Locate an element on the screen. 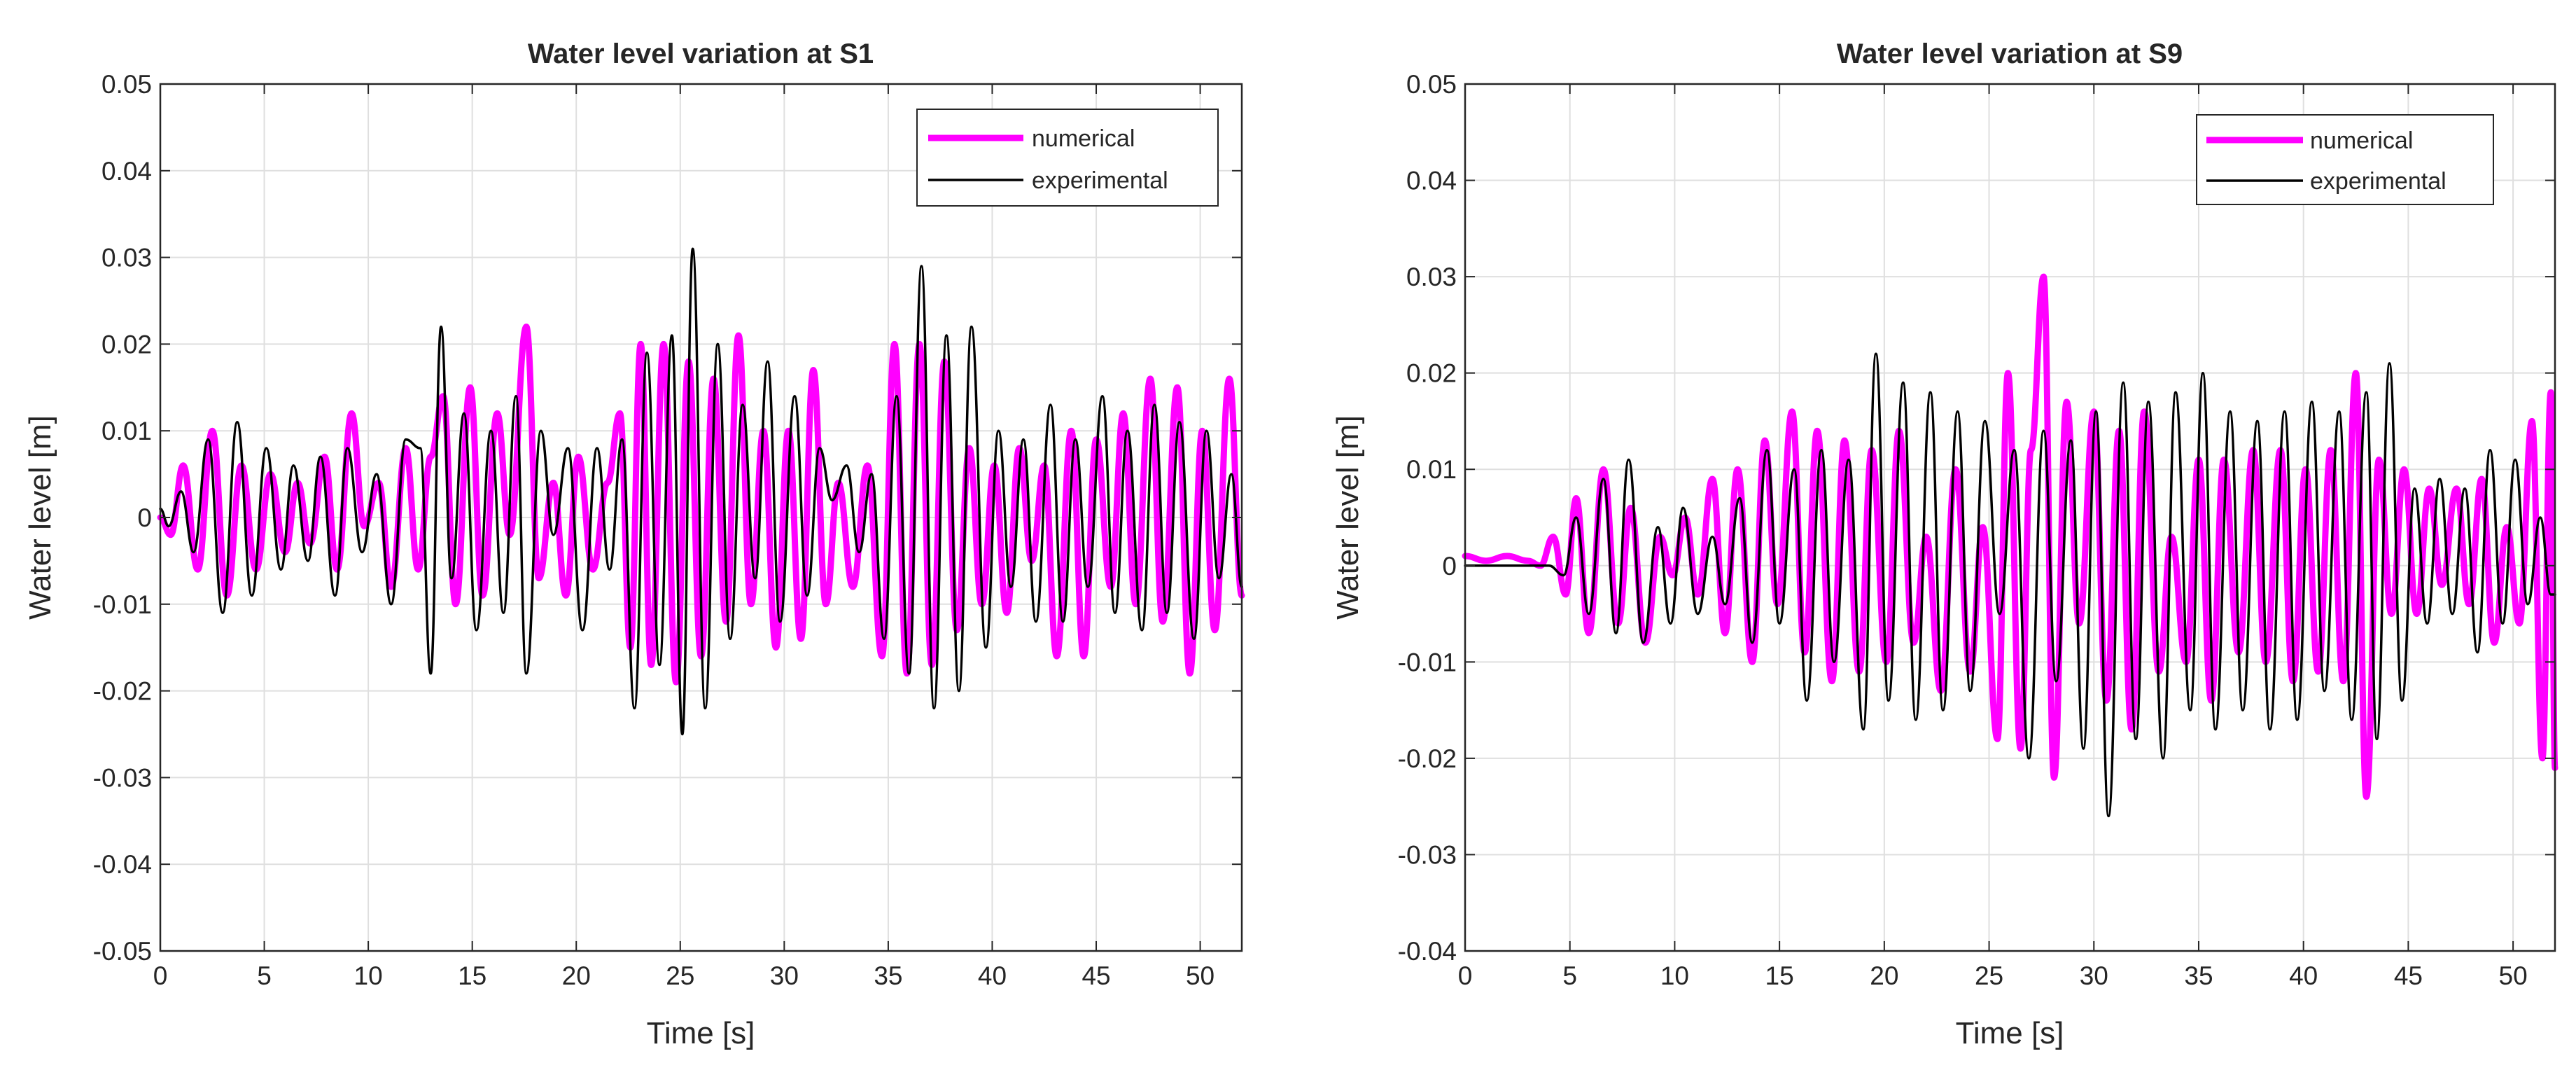  legend-s9: numerical experimental is located at coordinates (2345, 159).